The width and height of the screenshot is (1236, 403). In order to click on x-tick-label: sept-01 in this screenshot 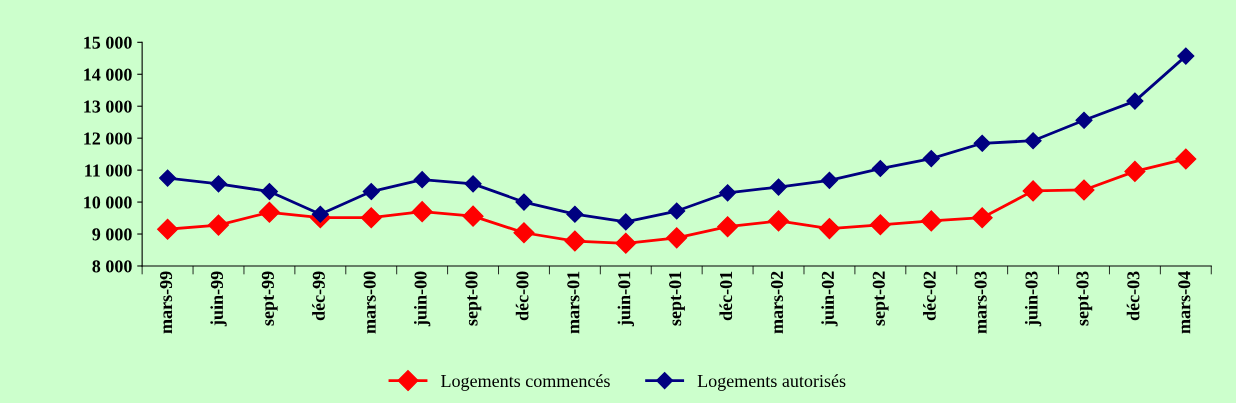, I will do `click(677, 298)`.